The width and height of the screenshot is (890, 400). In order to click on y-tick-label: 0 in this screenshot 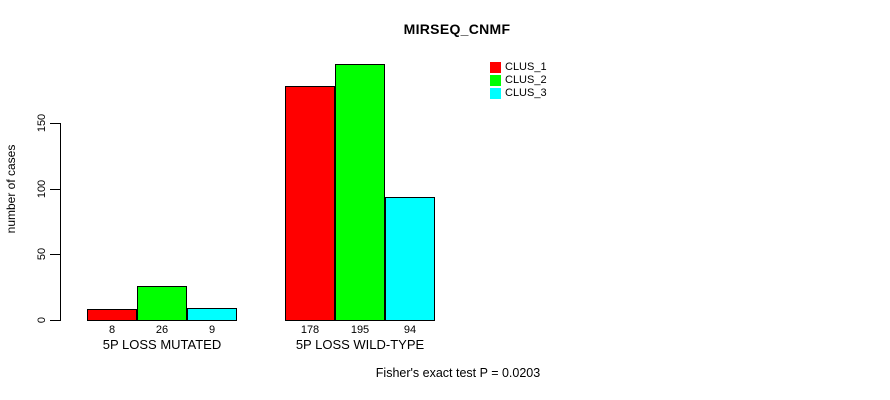, I will do `click(42, 320)`.